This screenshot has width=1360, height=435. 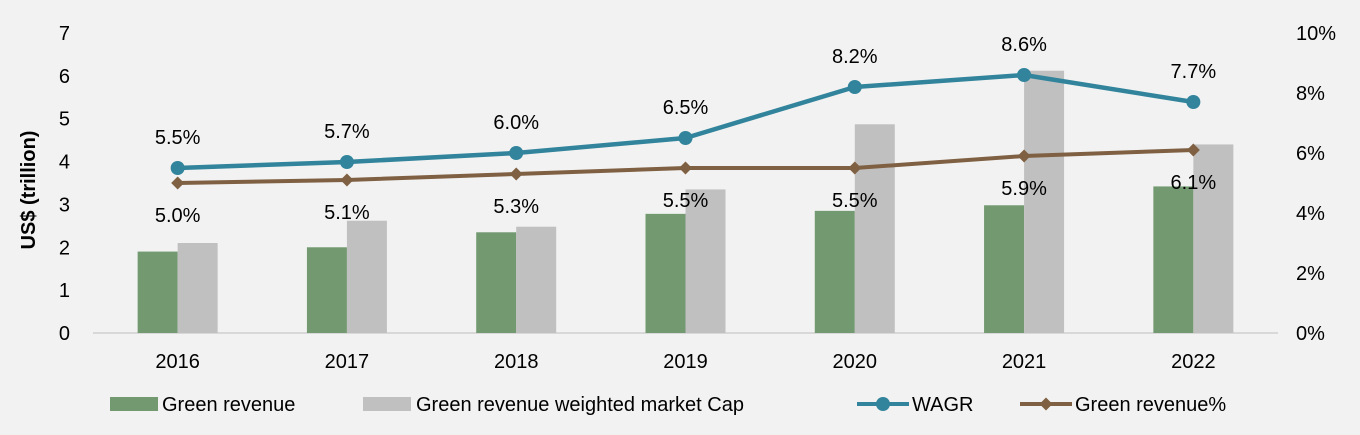 I want to click on y2-tick-label: 10%, so click(x=1316, y=34).